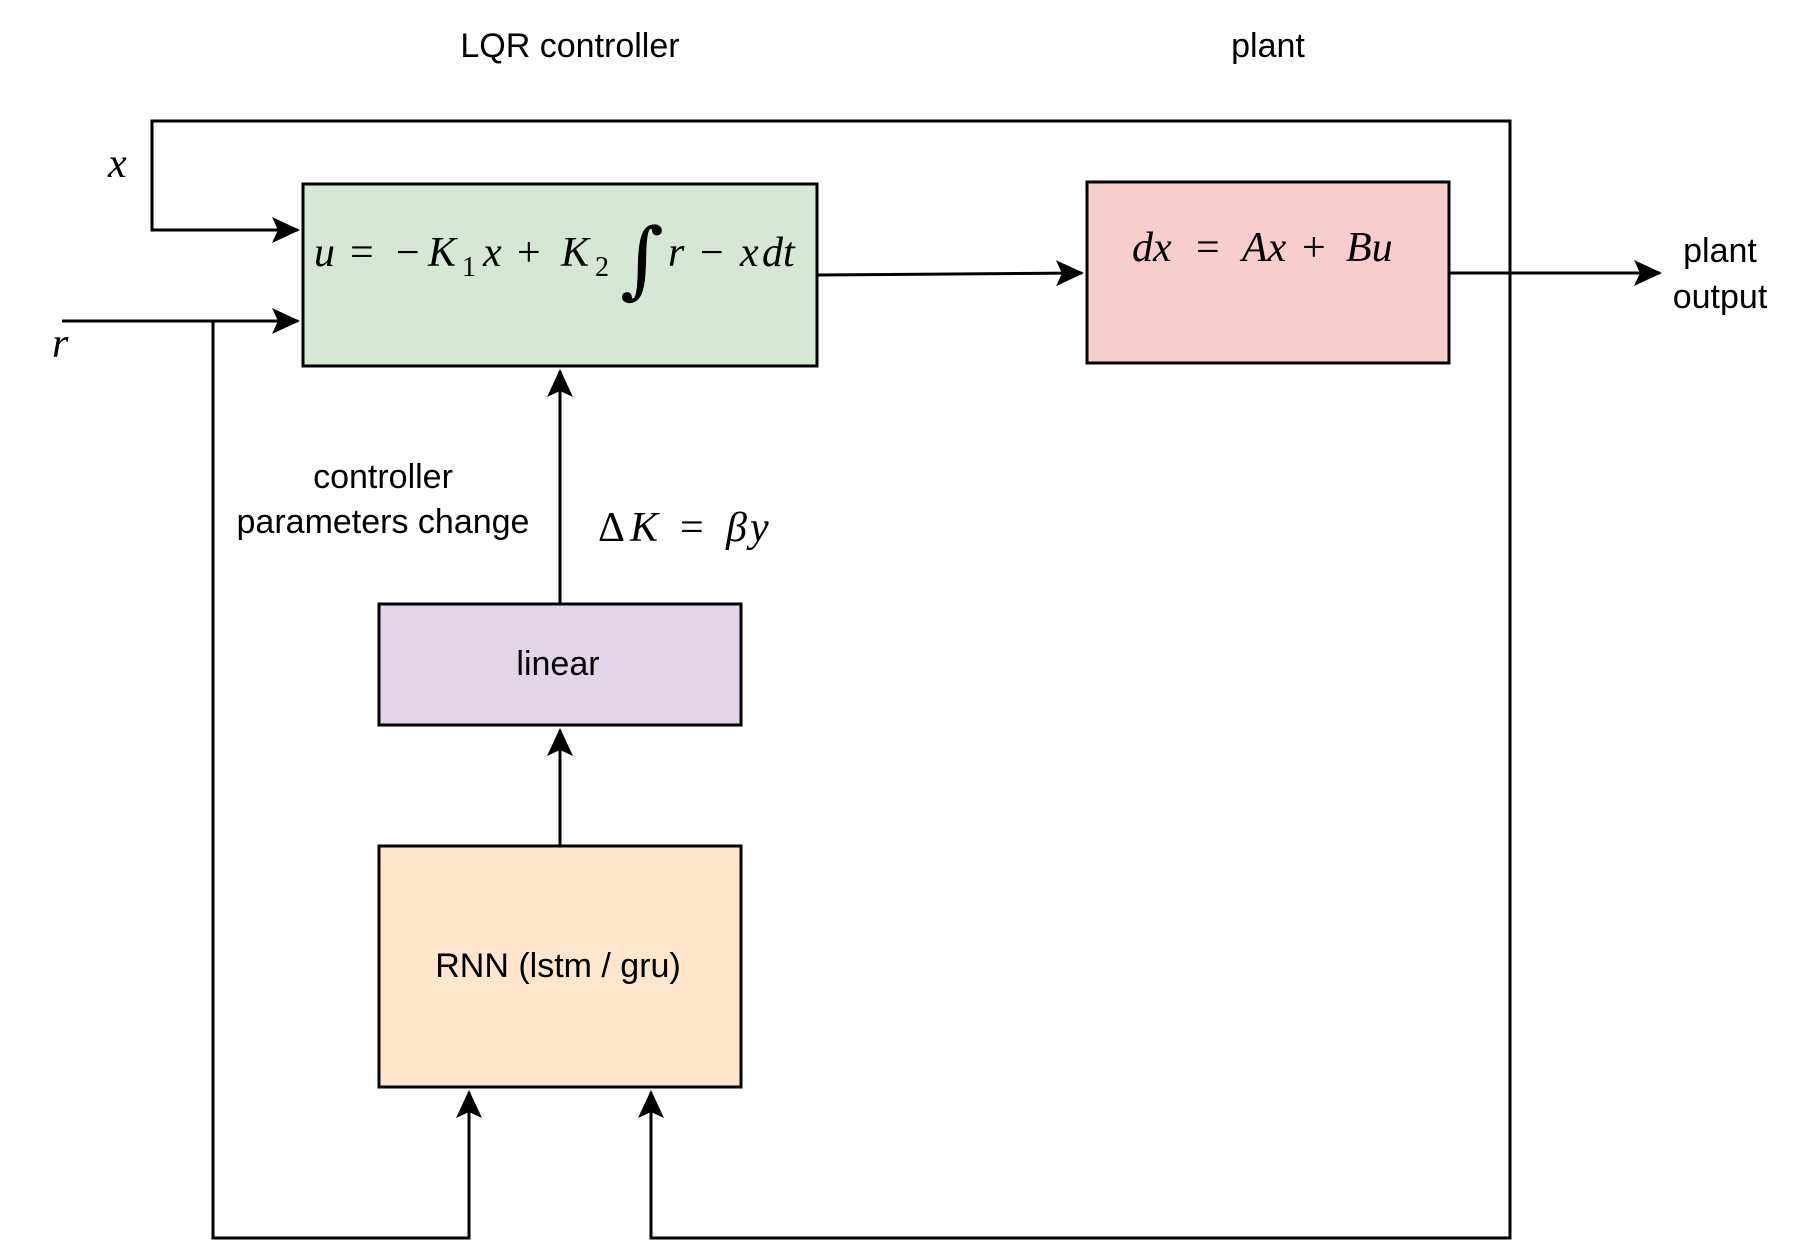 The width and height of the screenshot is (1800, 1257). I want to click on plant-eq-dx: dx, so click(1152, 248).